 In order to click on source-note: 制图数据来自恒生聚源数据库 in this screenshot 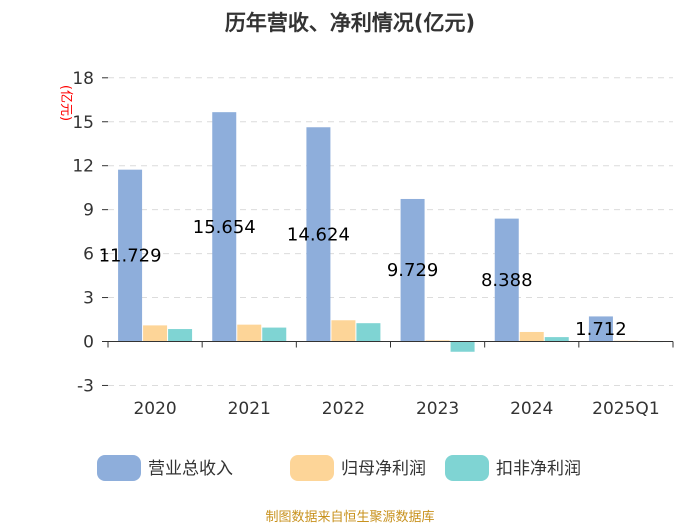, I will do `click(349, 517)`.